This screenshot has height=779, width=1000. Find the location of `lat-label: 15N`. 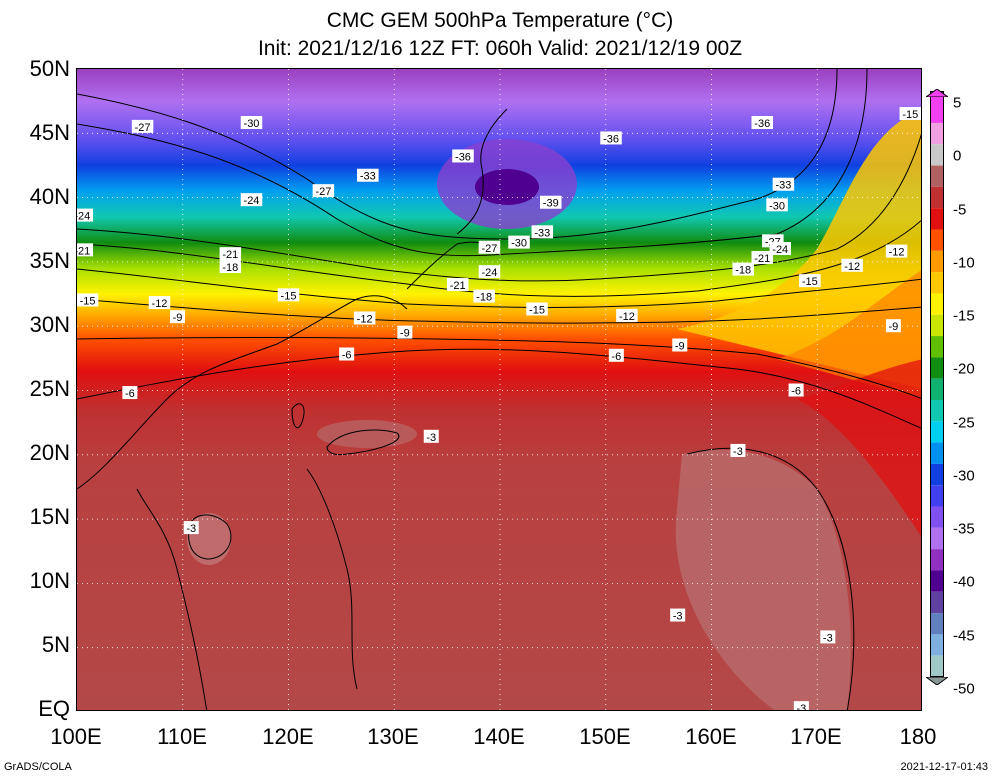

lat-label: 15N is located at coordinates (49, 516).